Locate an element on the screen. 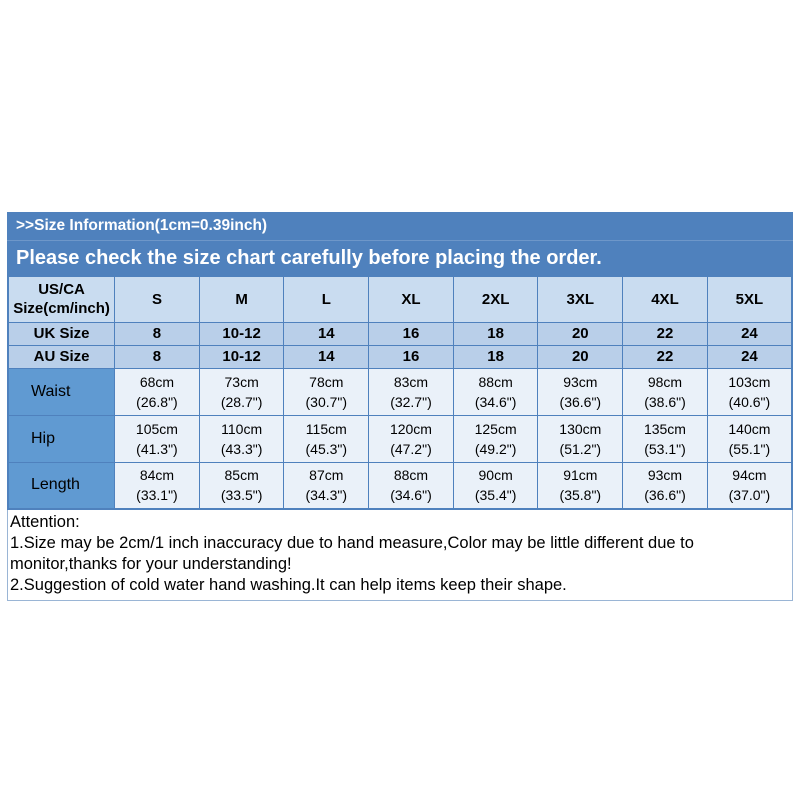 The width and height of the screenshot is (800, 800). inch-value: (51.2") is located at coordinates (580, 448).